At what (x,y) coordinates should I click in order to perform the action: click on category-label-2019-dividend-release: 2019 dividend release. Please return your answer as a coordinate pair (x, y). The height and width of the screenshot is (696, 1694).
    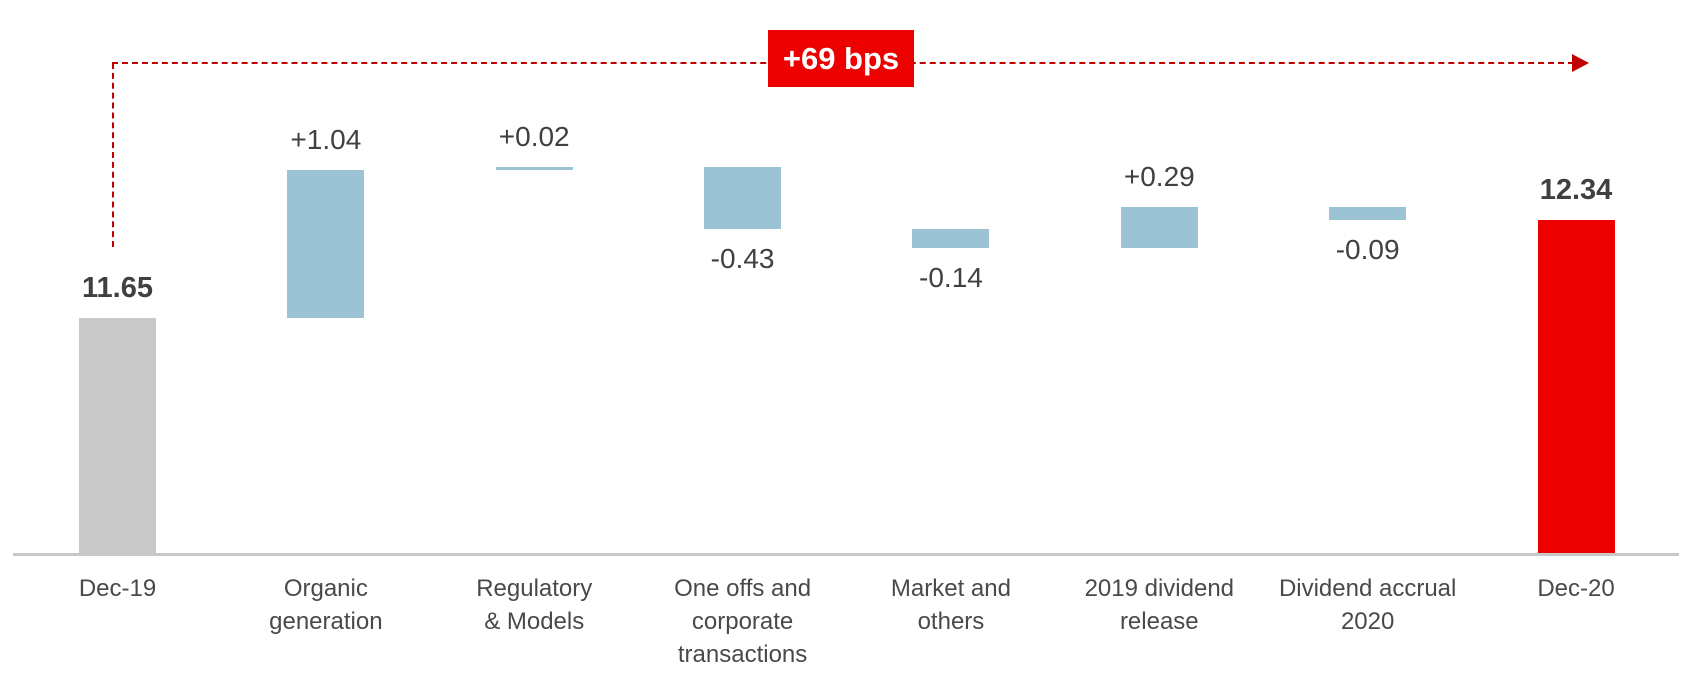
    Looking at the image, I should click on (1159, 605).